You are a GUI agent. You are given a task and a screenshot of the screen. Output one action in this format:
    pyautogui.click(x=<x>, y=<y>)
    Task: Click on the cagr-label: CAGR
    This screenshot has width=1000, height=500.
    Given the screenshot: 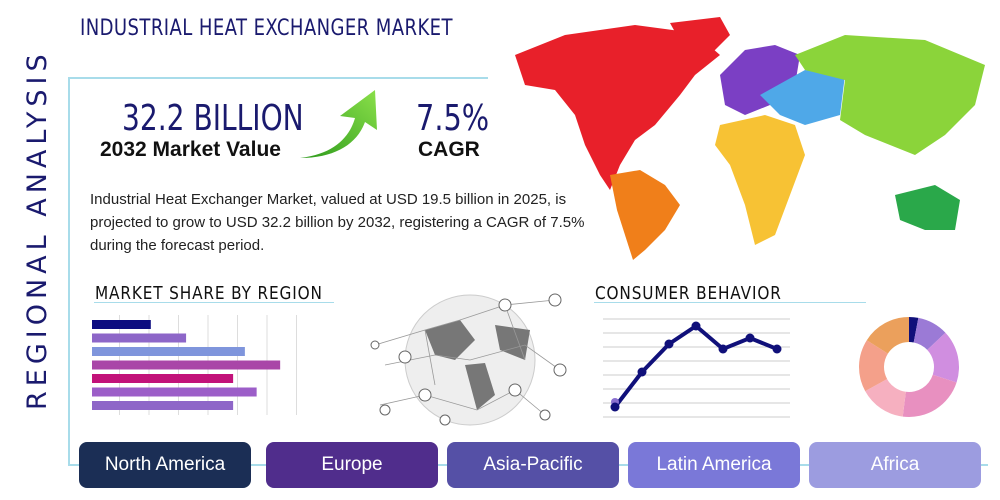 What is the action you would take?
    pyautogui.click(x=449, y=149)
    